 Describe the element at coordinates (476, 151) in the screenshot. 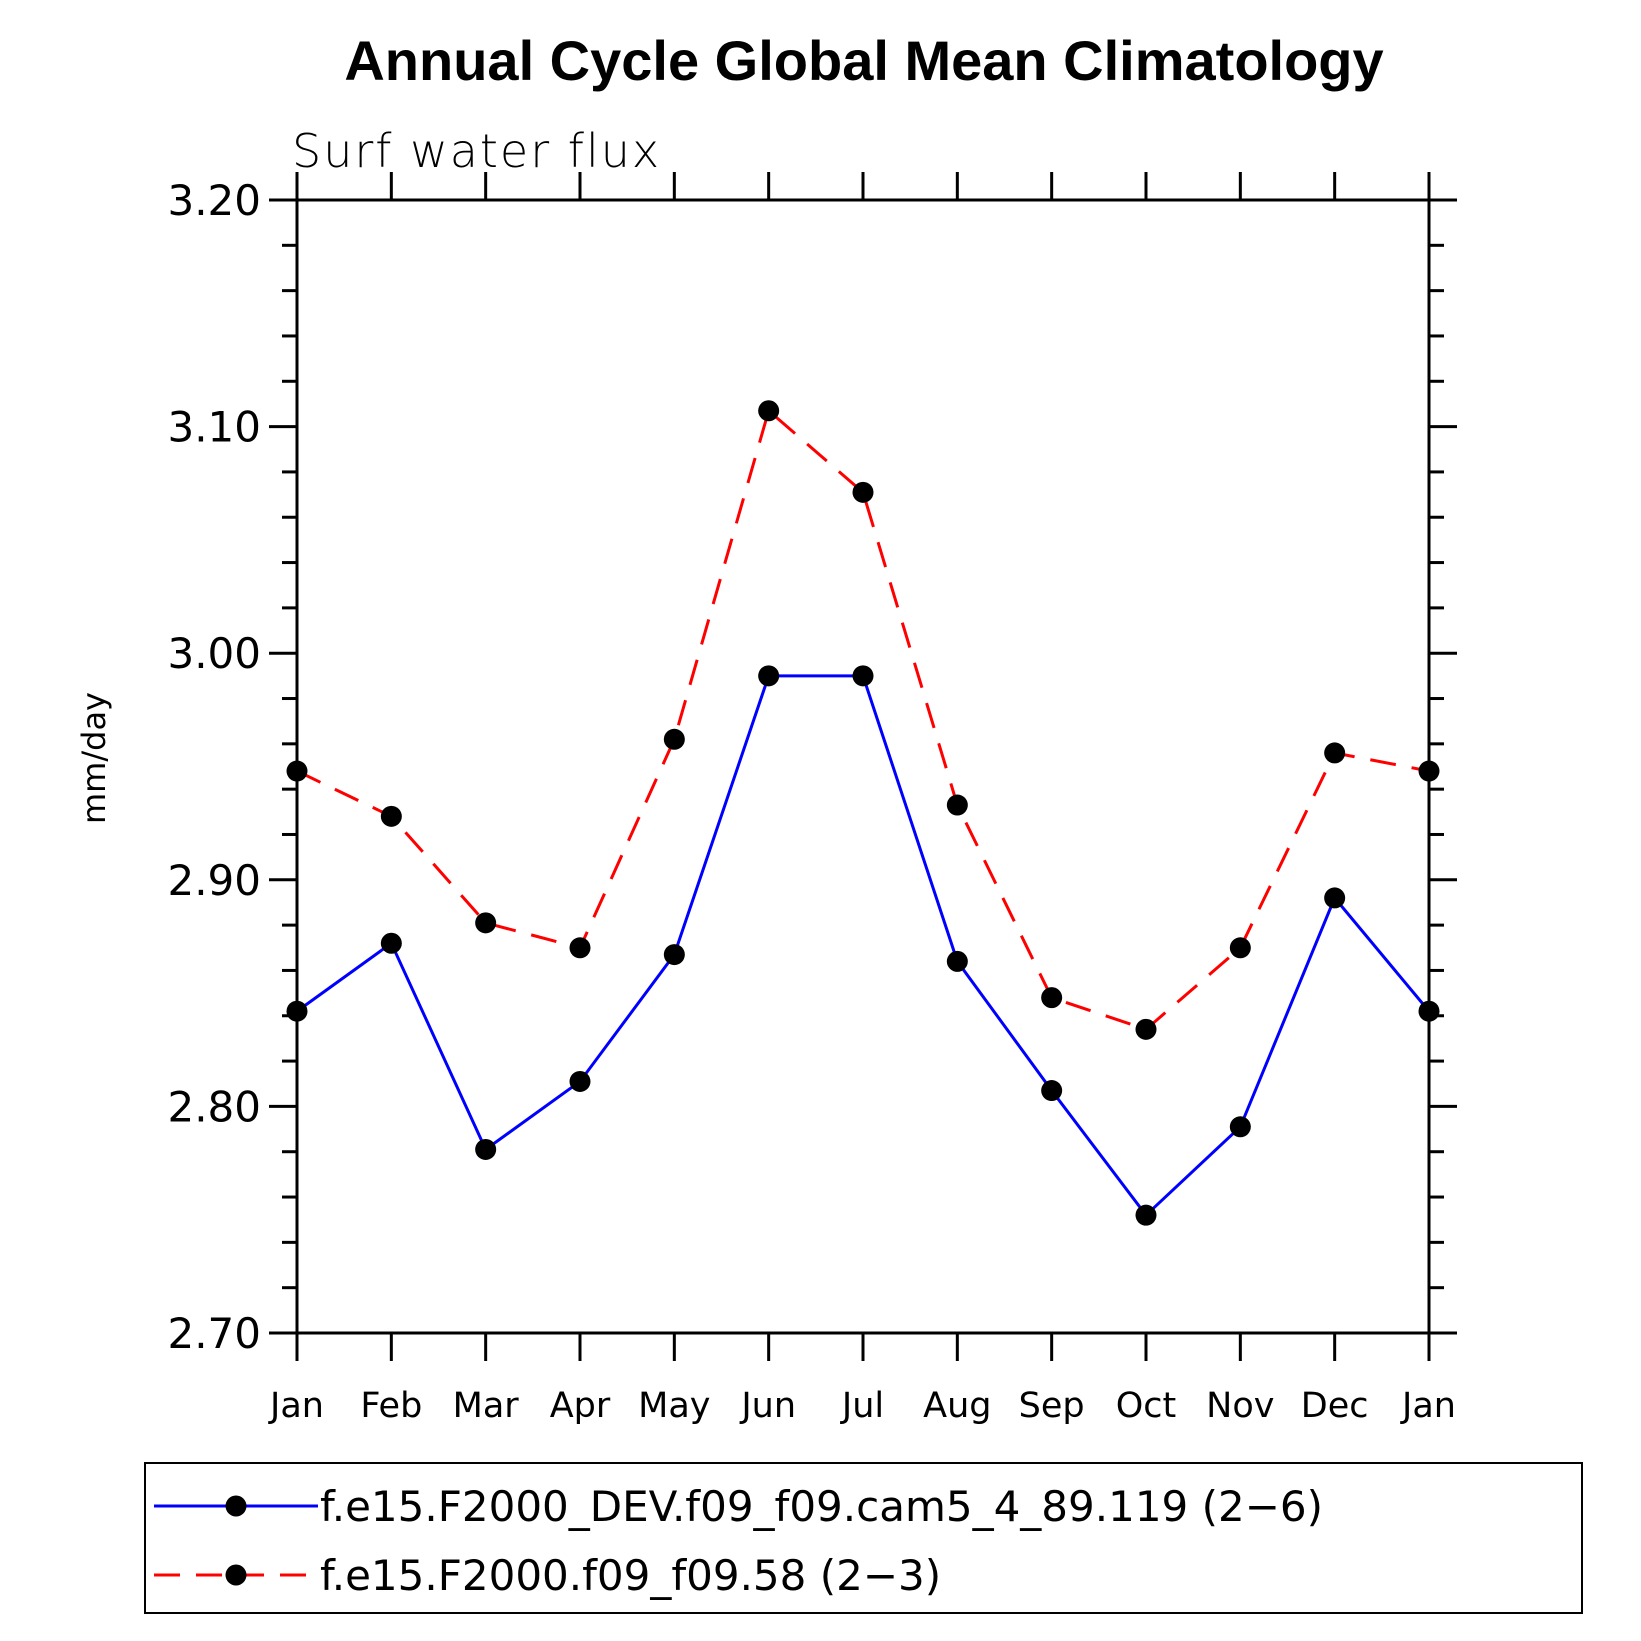

I see `chart-subtitle: Surf water flux` at that location.